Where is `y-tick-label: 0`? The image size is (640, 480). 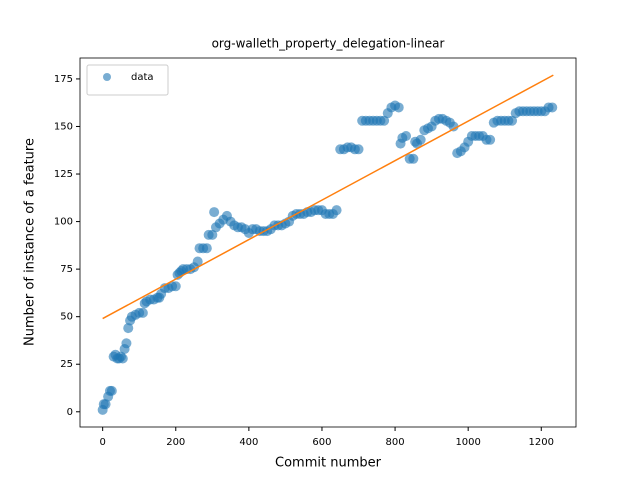 y-tick-label: 0 is located at coordinates (70, 412).